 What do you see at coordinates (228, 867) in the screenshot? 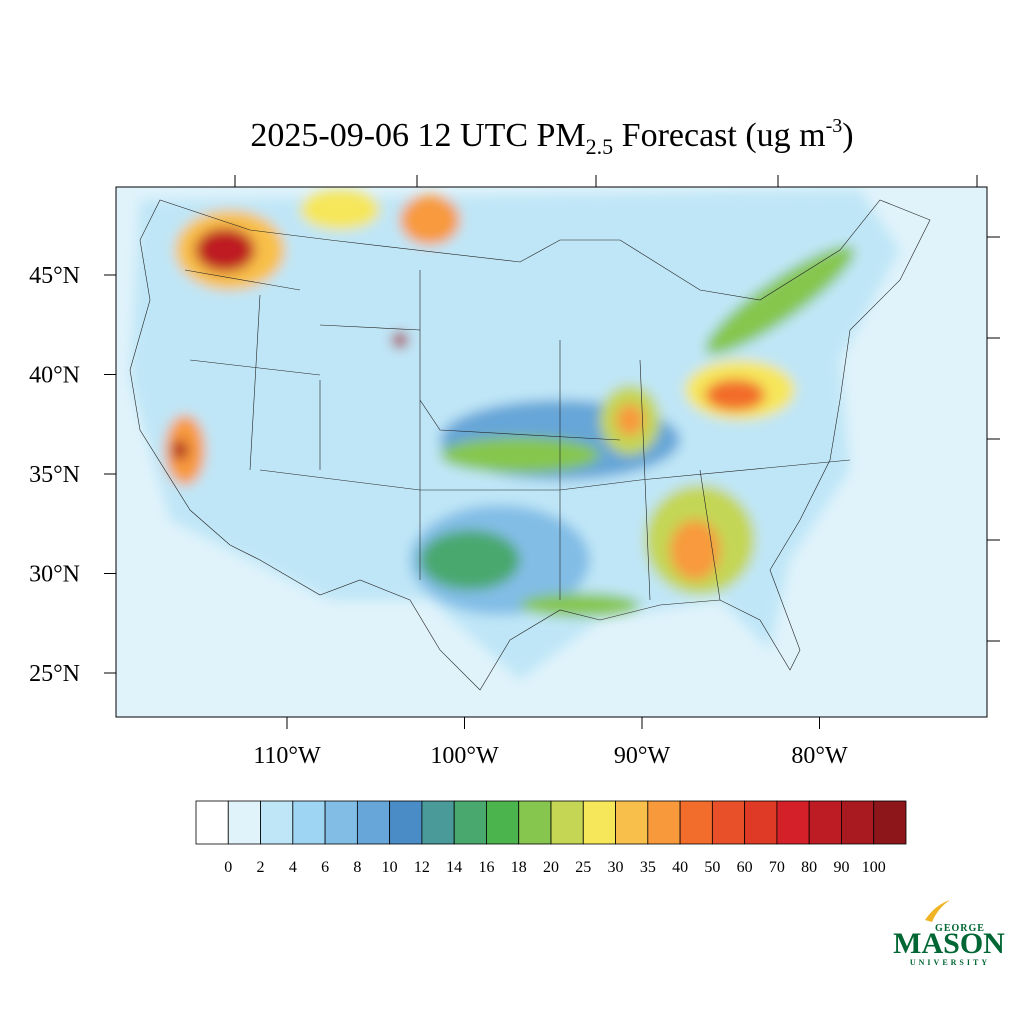
I see `colorbar-label: 0` at bounding box center [228, 867].